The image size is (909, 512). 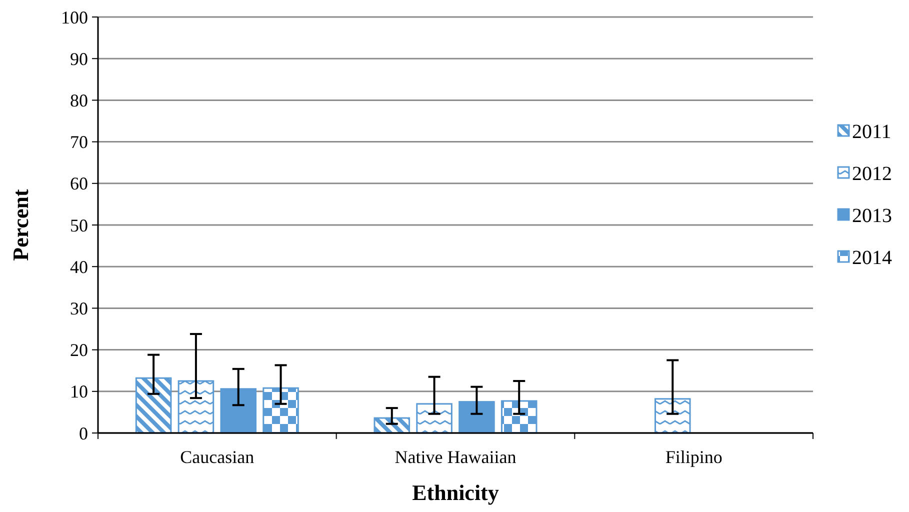 What do you see at coordinates (872, 258) in the screenshot?
I see `legend-label: 2014` at bounding box center [872, 258].